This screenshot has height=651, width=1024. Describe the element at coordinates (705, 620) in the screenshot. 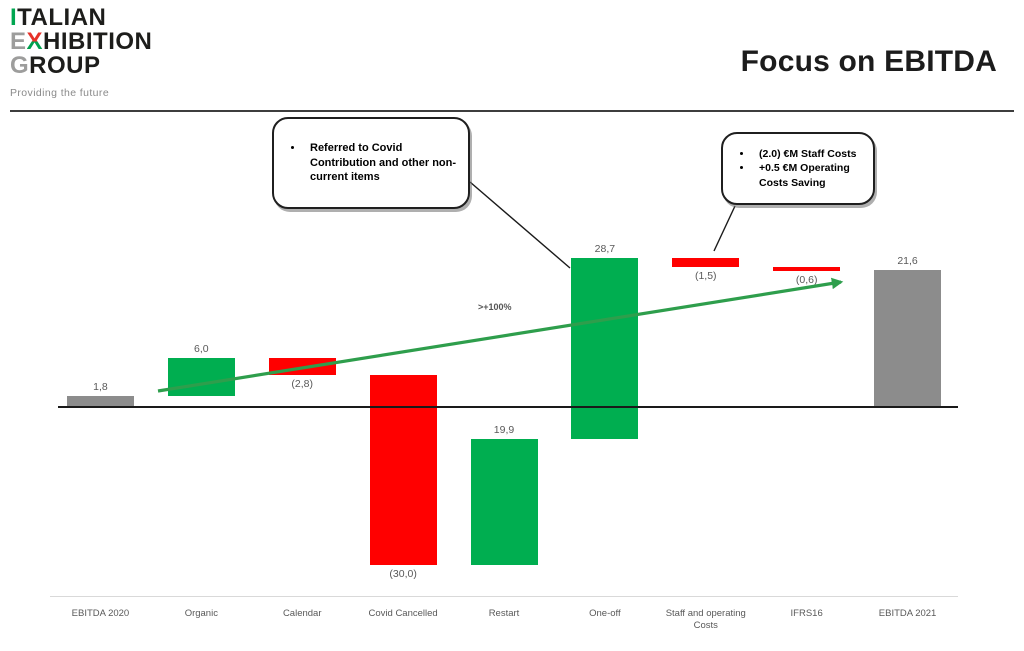

I see `category-label-staff-and-operating-costs: Staff and operating Costs` at that location.